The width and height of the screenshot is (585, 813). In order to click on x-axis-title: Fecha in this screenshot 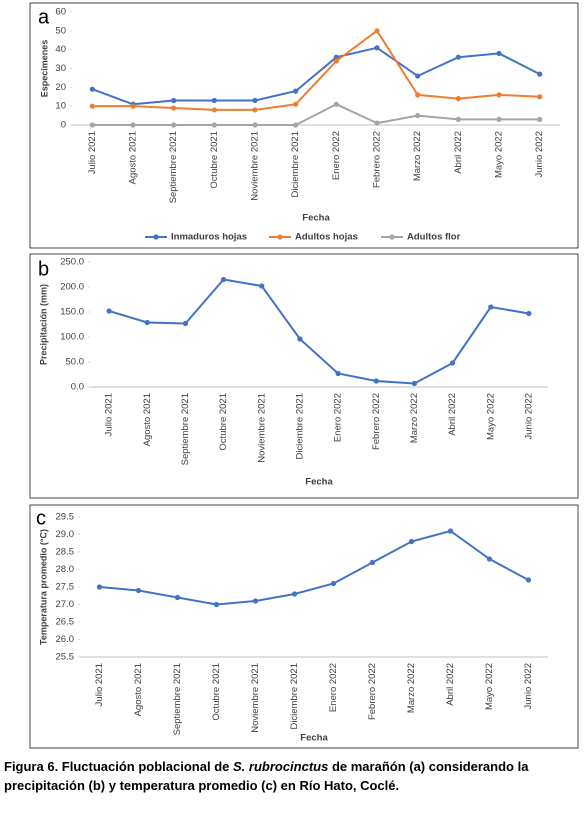, I will do `click(316, 218)`.